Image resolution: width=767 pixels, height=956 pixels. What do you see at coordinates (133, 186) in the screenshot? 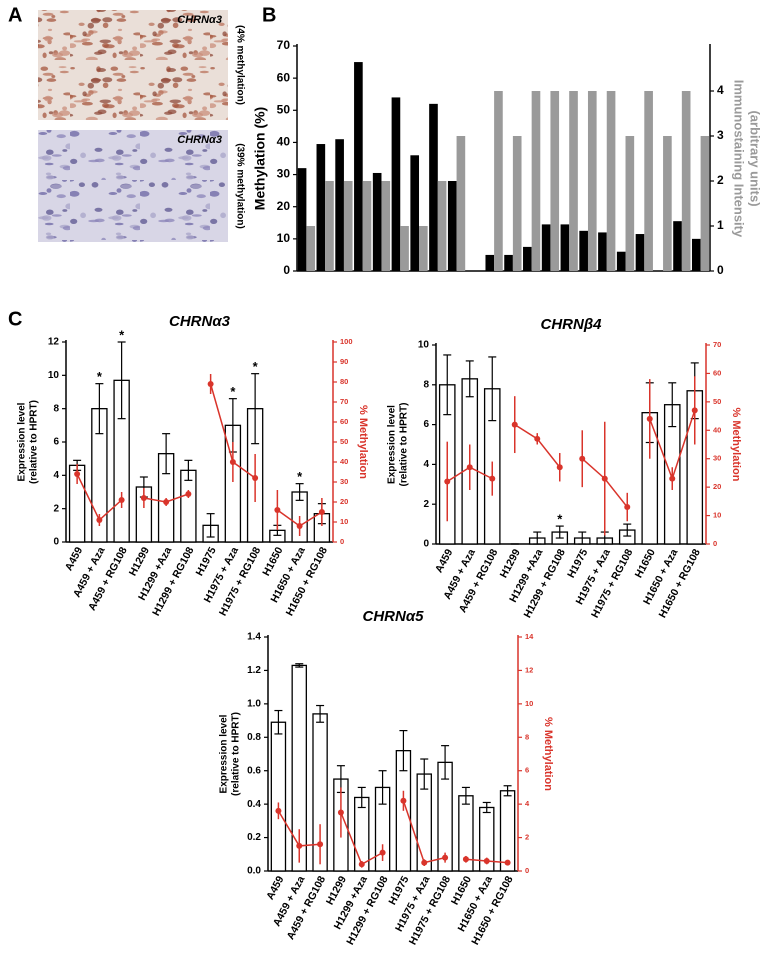
I see `micrograph-texture` at bounding box center [133, 186].